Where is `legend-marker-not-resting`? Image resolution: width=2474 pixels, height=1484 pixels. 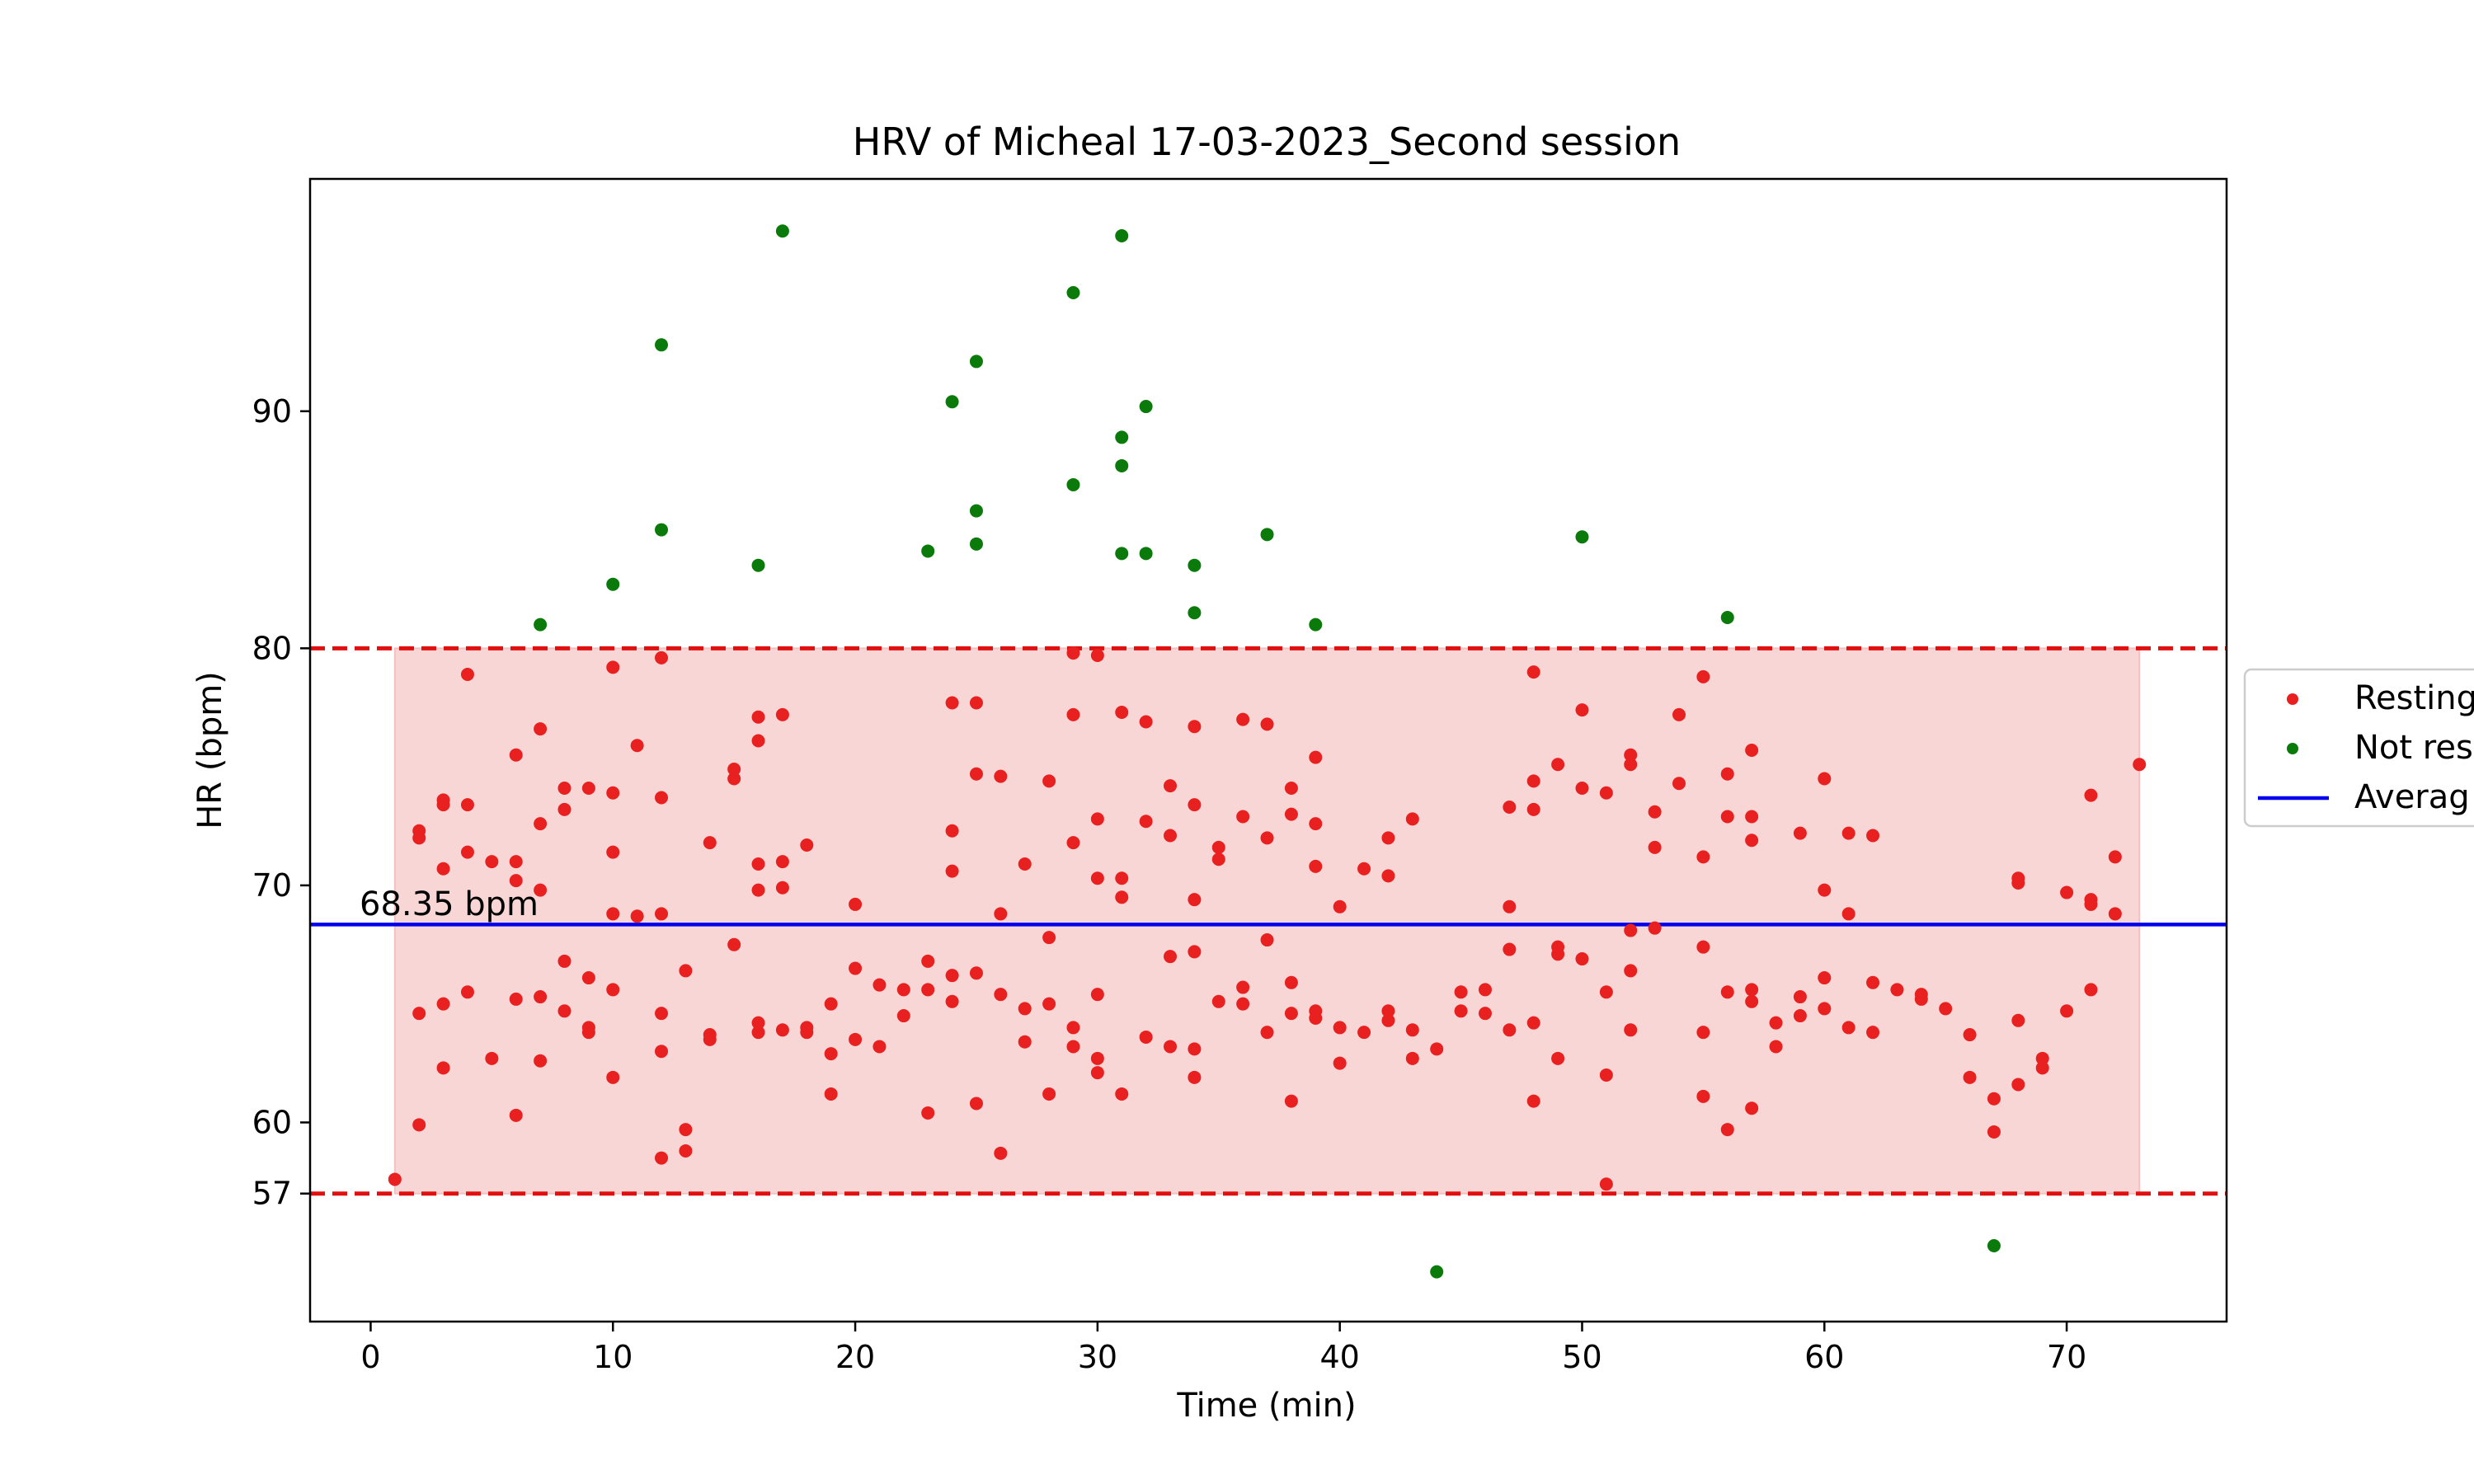
legend-marker-not-resting is located at coordinates (2292, 748).